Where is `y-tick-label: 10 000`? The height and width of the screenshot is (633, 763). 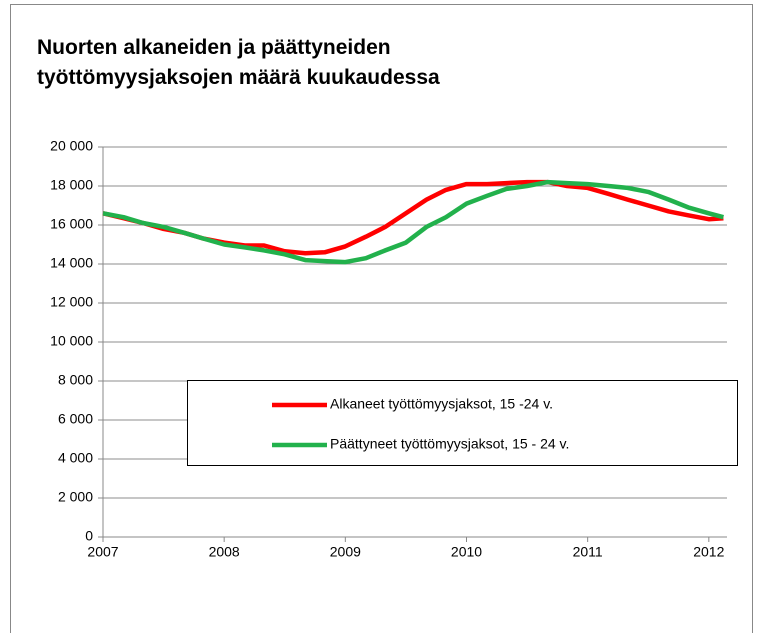 y-tick-label: 10 000 is located at coordinates (71, 341).